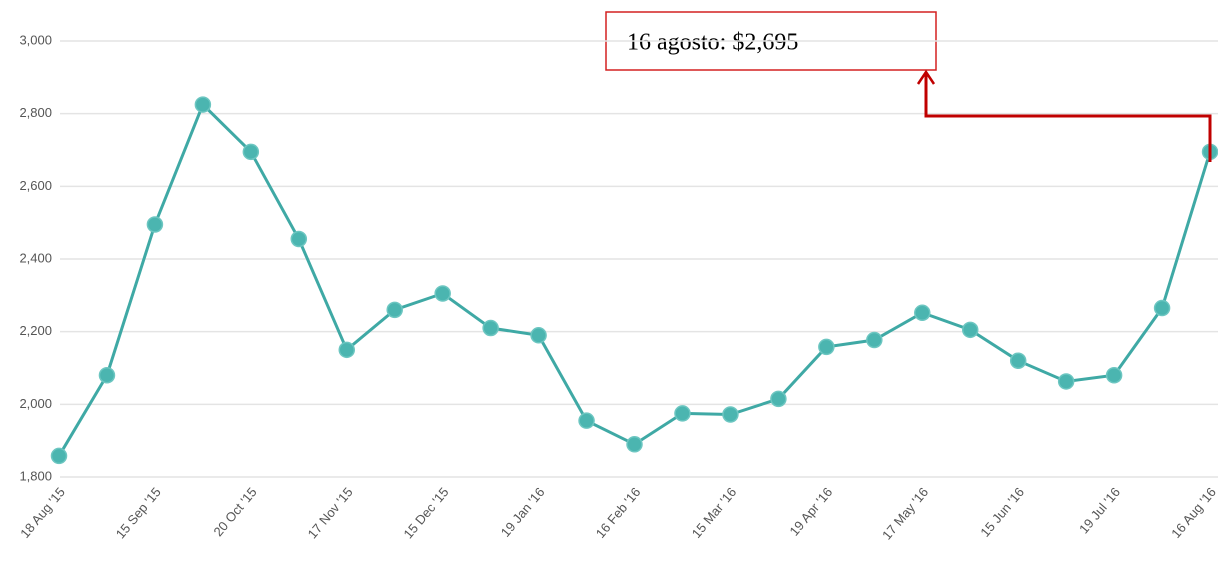 The width and height of the screenshot is (1218, 581). What do you see at coordinates (35, 185) in the screenshot?
I see `y-tick-label: 2,600` at bounding box center [35, 185].